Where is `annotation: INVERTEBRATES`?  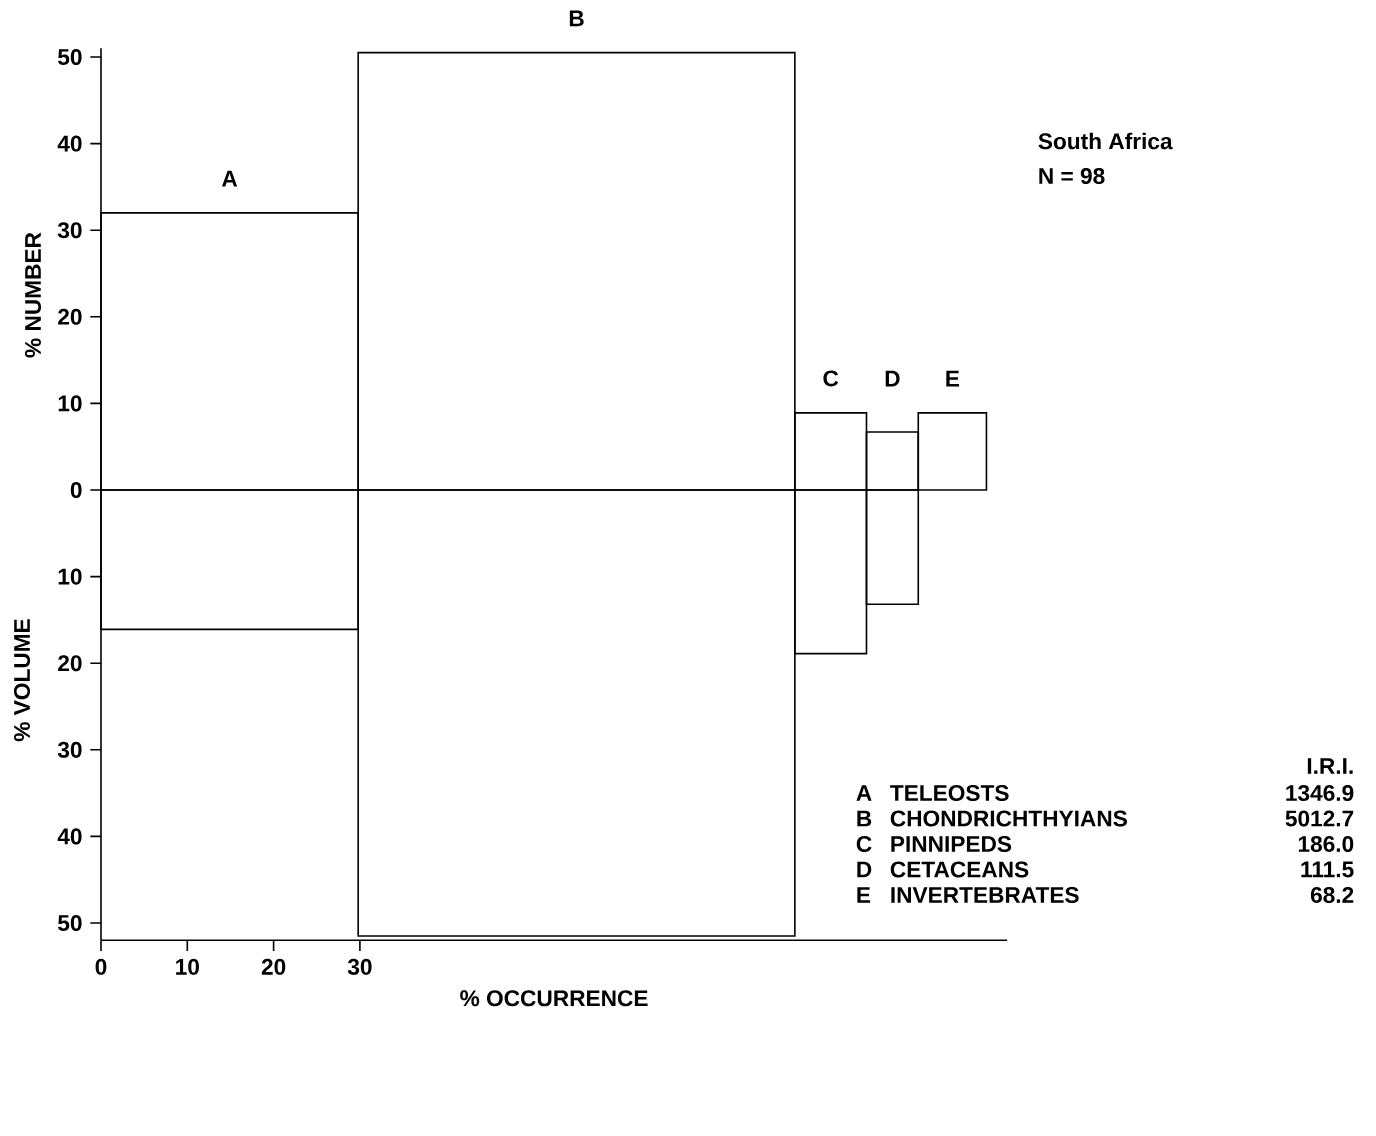
annotation: INVERTEBRATES is located at coordinates (985, 895).